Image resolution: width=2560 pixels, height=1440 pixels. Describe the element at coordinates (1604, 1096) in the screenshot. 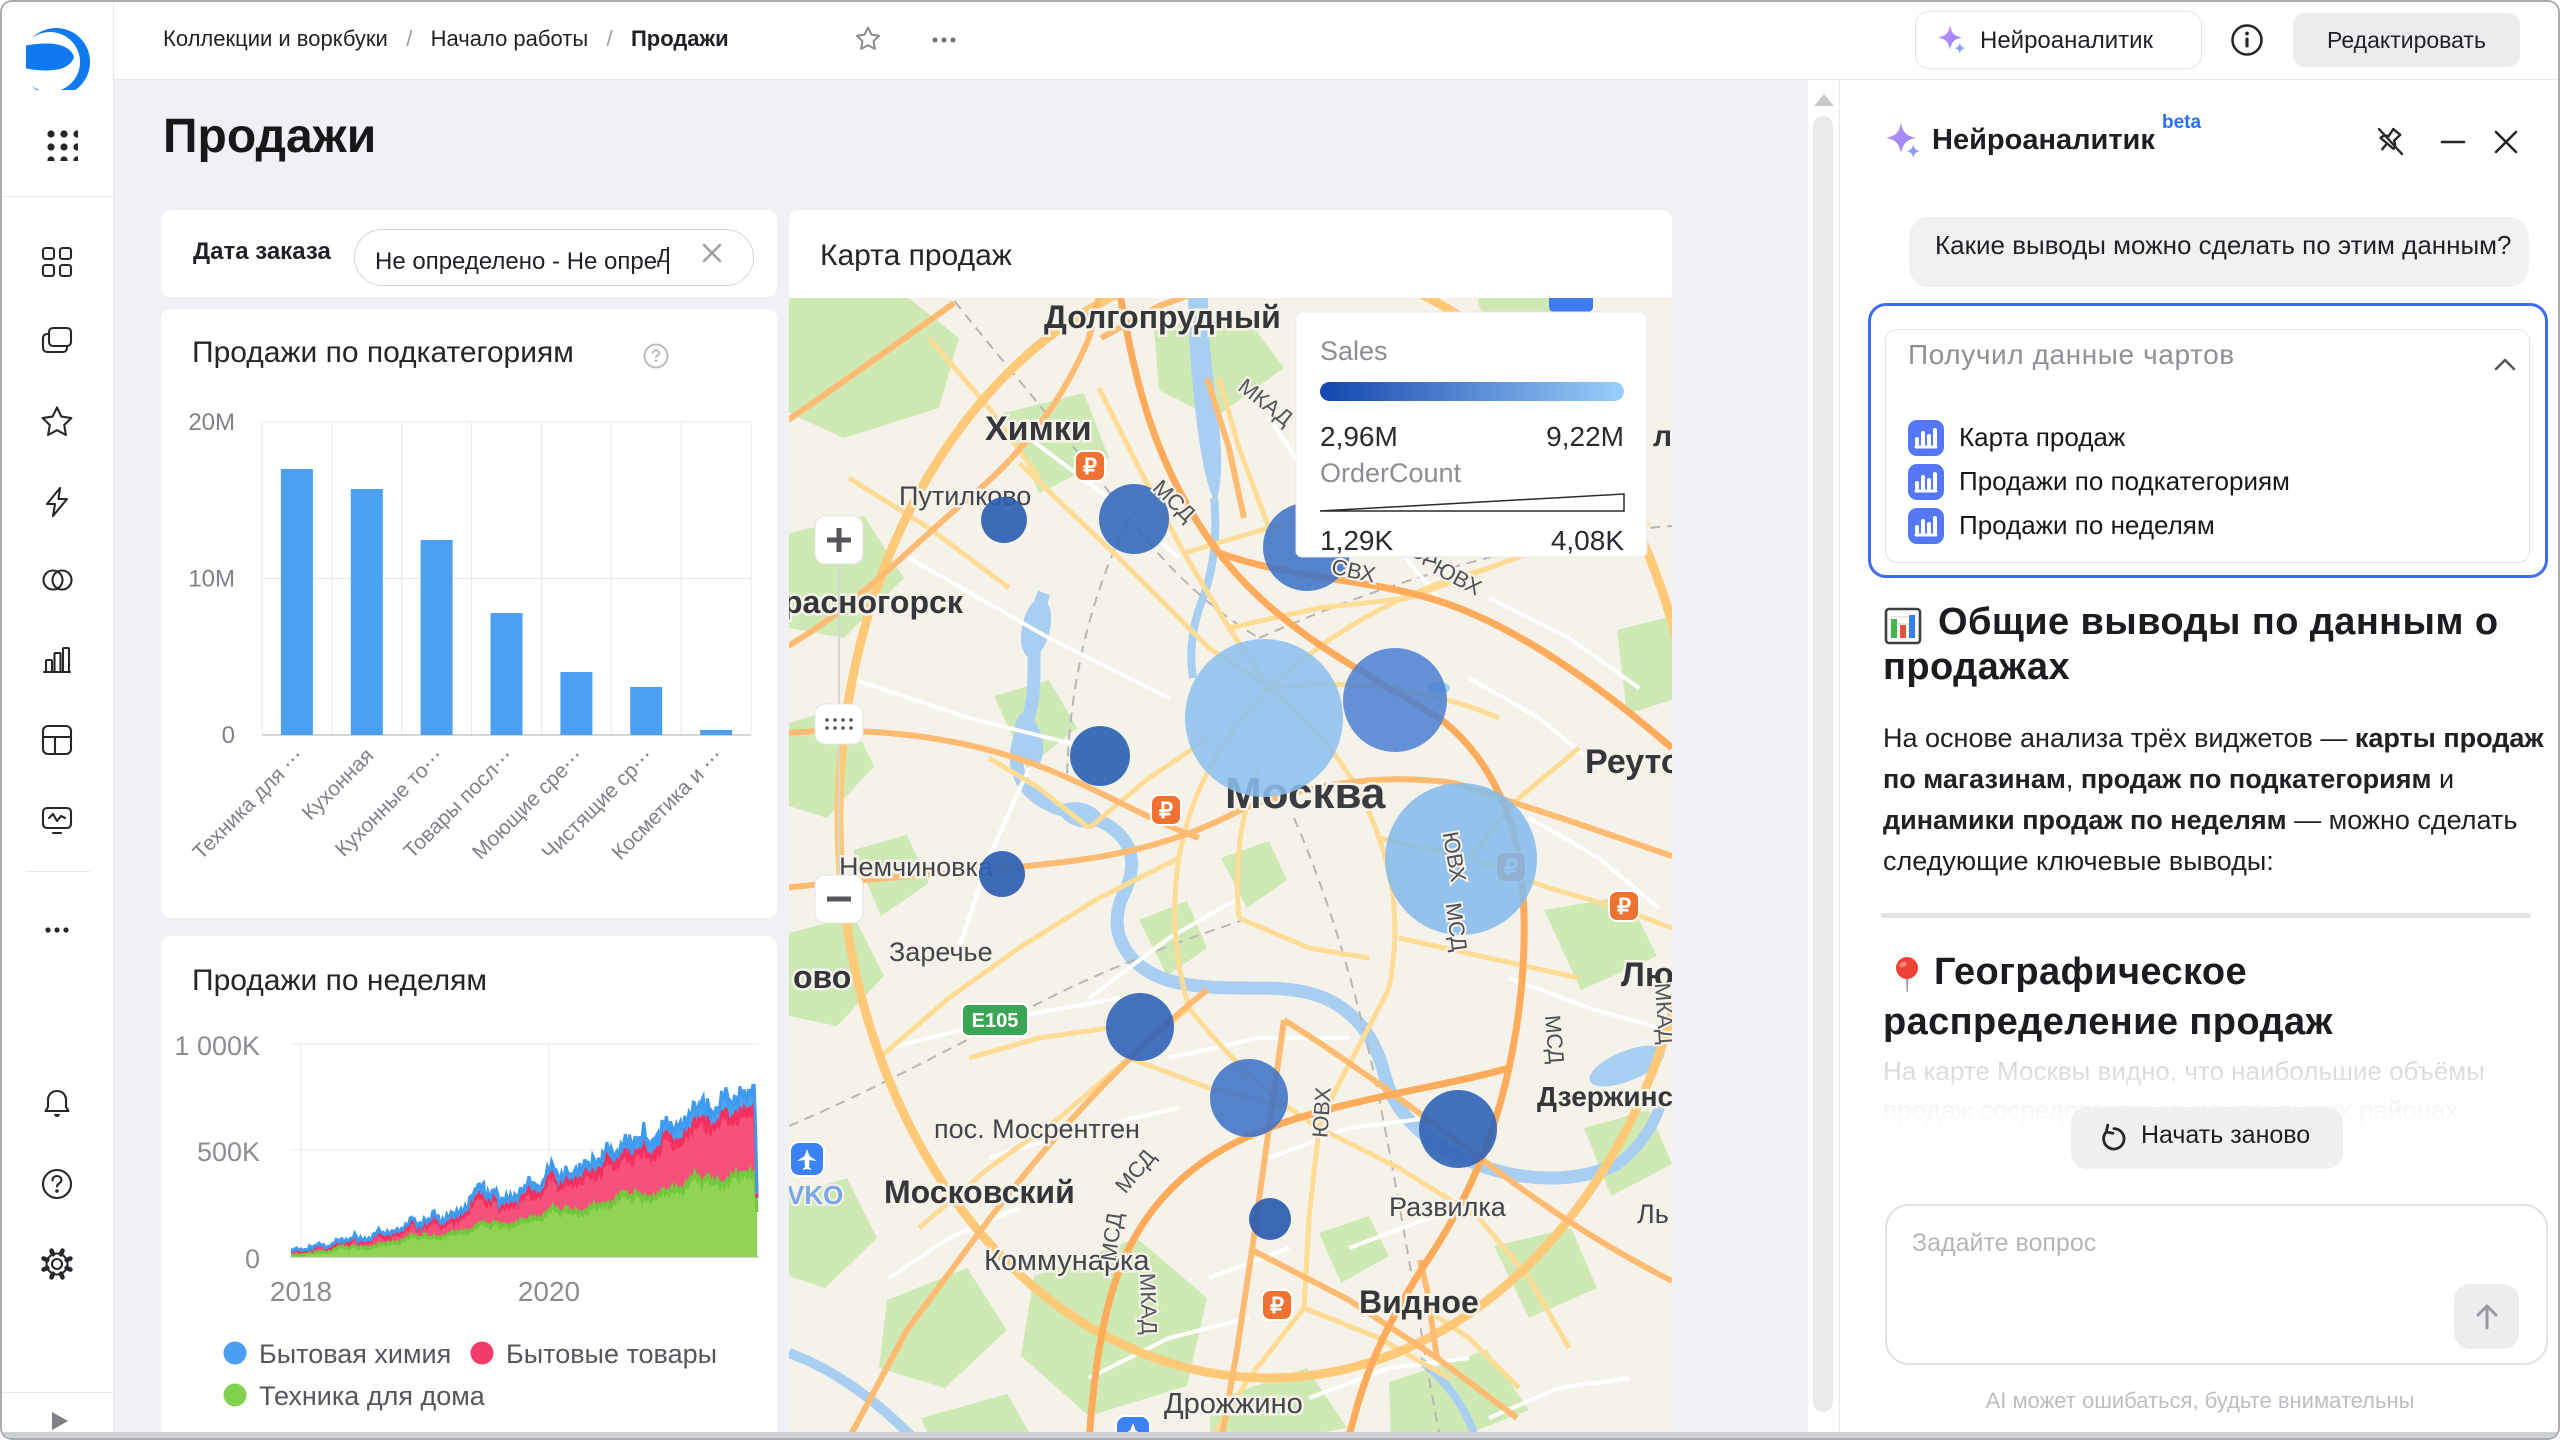

I see `svg-text: Дзержинский` at that location.